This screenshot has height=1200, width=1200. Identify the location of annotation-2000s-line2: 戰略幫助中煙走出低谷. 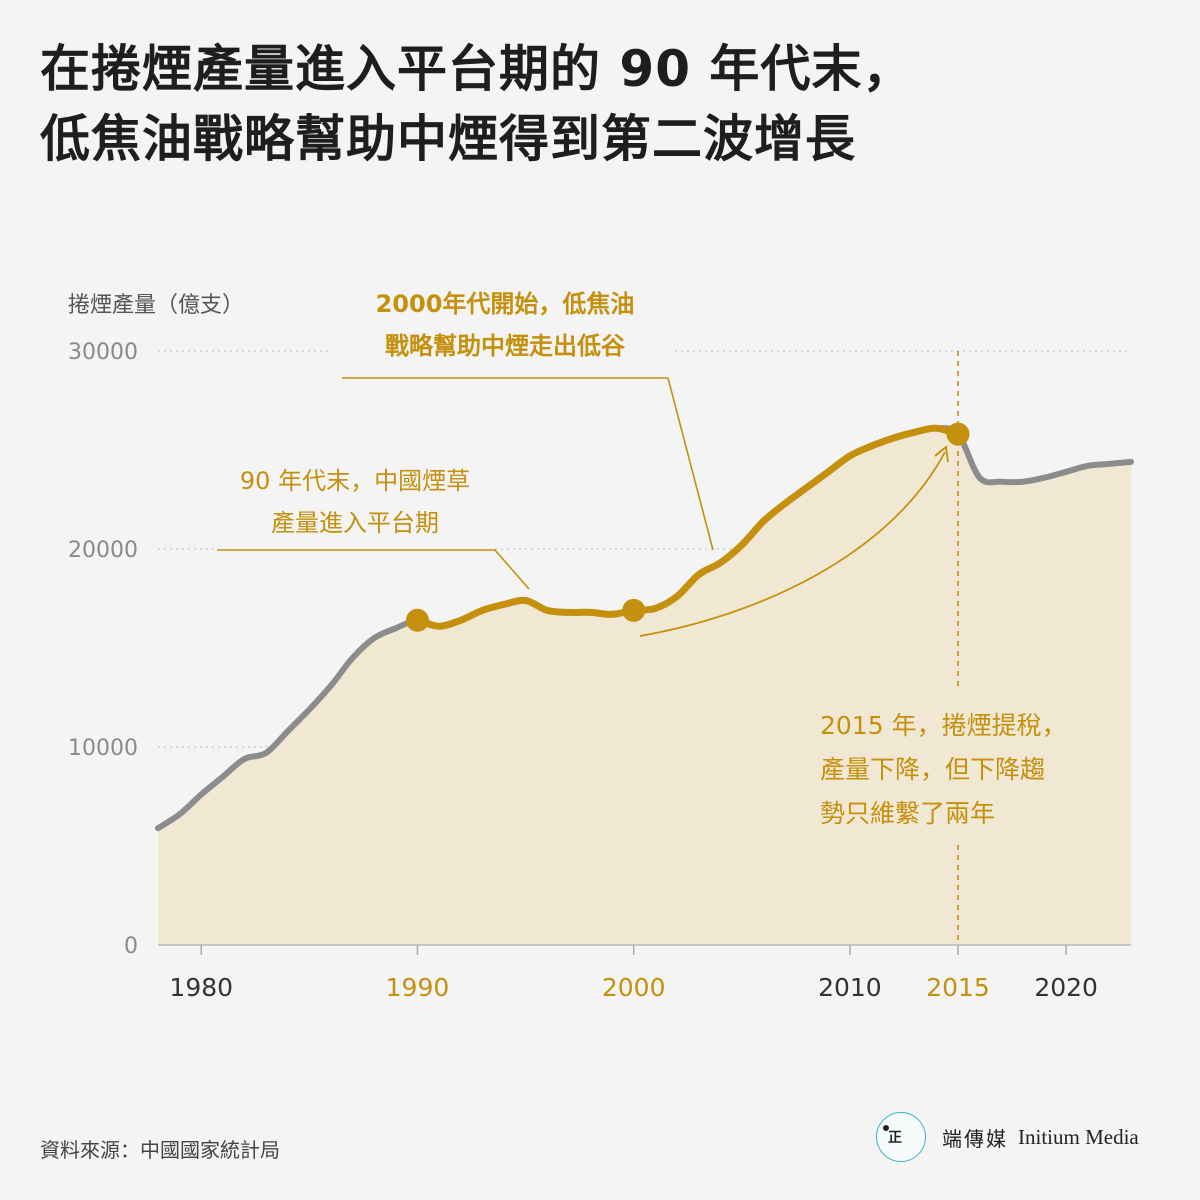
(505, 346).